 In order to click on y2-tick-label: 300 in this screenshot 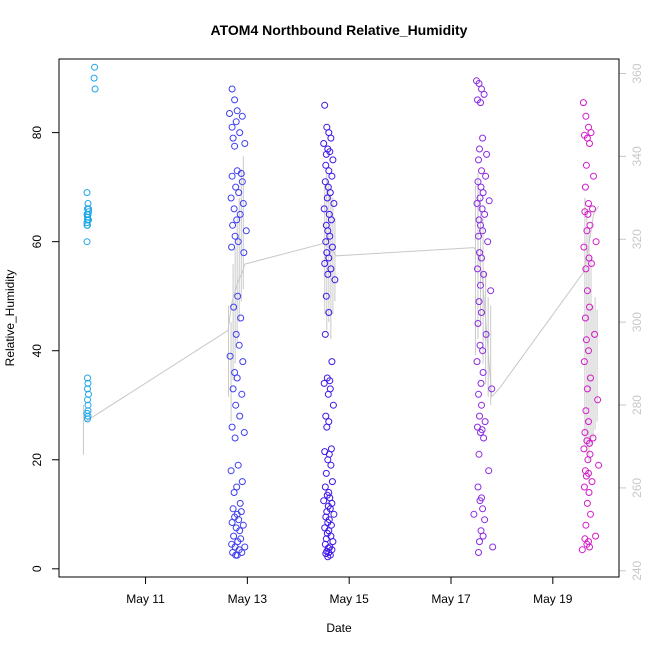, I will do `click(637, 322)`.